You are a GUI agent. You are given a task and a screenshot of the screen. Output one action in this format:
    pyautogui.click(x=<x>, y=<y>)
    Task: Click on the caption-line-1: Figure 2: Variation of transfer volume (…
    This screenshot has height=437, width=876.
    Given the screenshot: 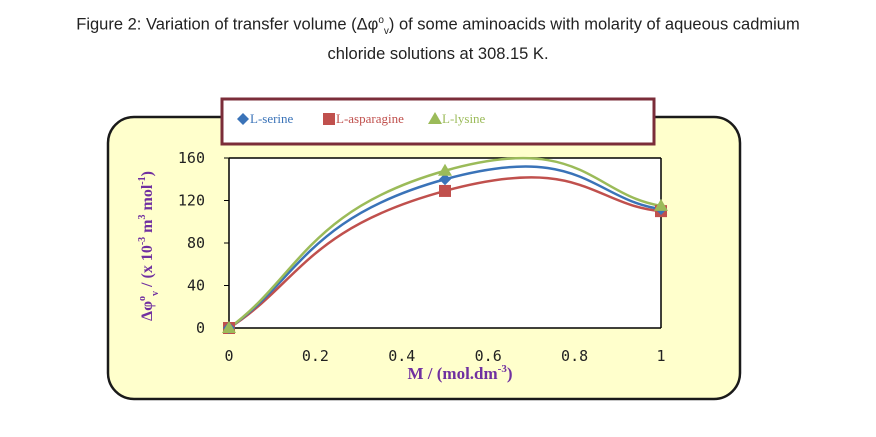 What is the action you would take?
    pyautogui.click(x=438, y=26)
    